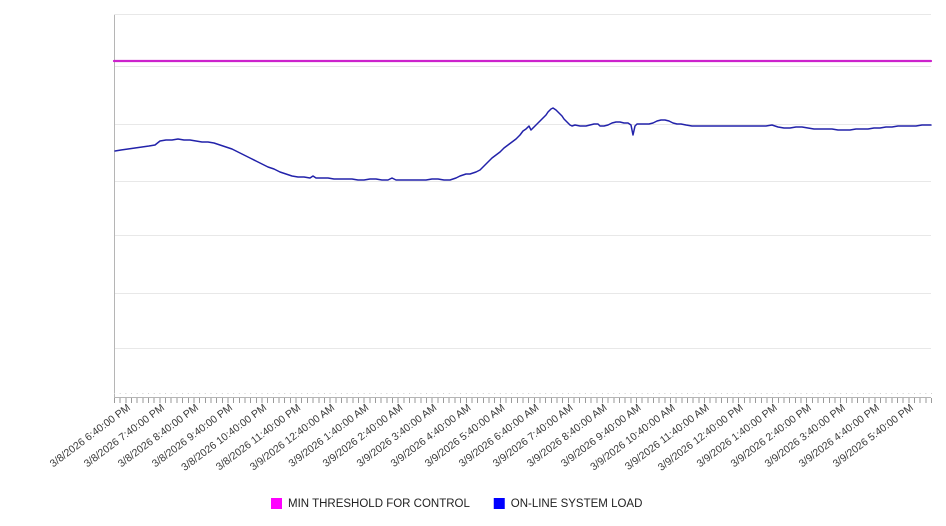  I want to click on legend-swatch-min-threshold-for-control, so click(276, 503).